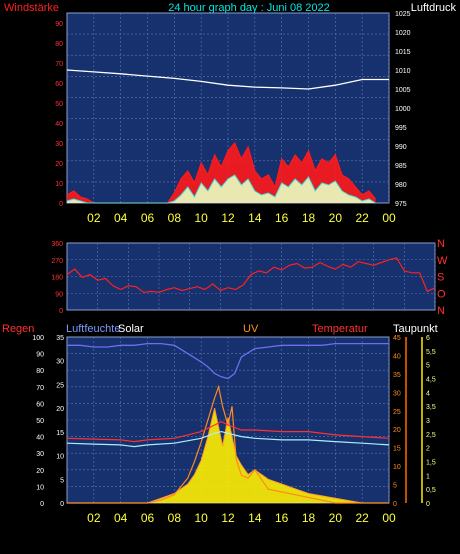 The width and height of the screenshot is (460, 554). Describe the element at coordinates (248, 8) in the screenshot. I see `graph-title: 24 hour graph day : Juni 08 2022` at that location.